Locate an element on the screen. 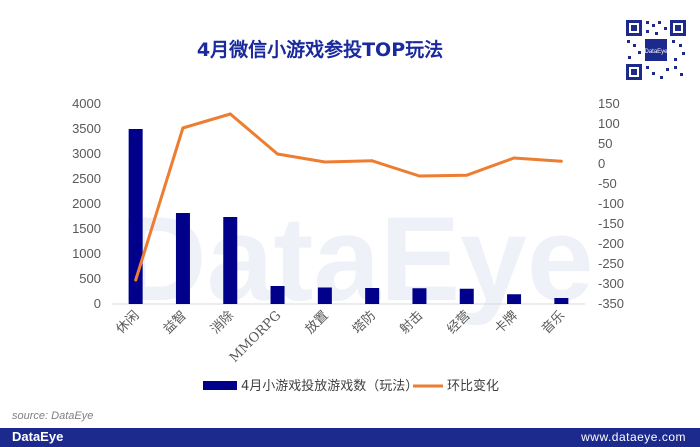 Image resolution: width=700 pixels, height=447 pixels. left-tick-label: 0 is located at coordinates (97, 303).